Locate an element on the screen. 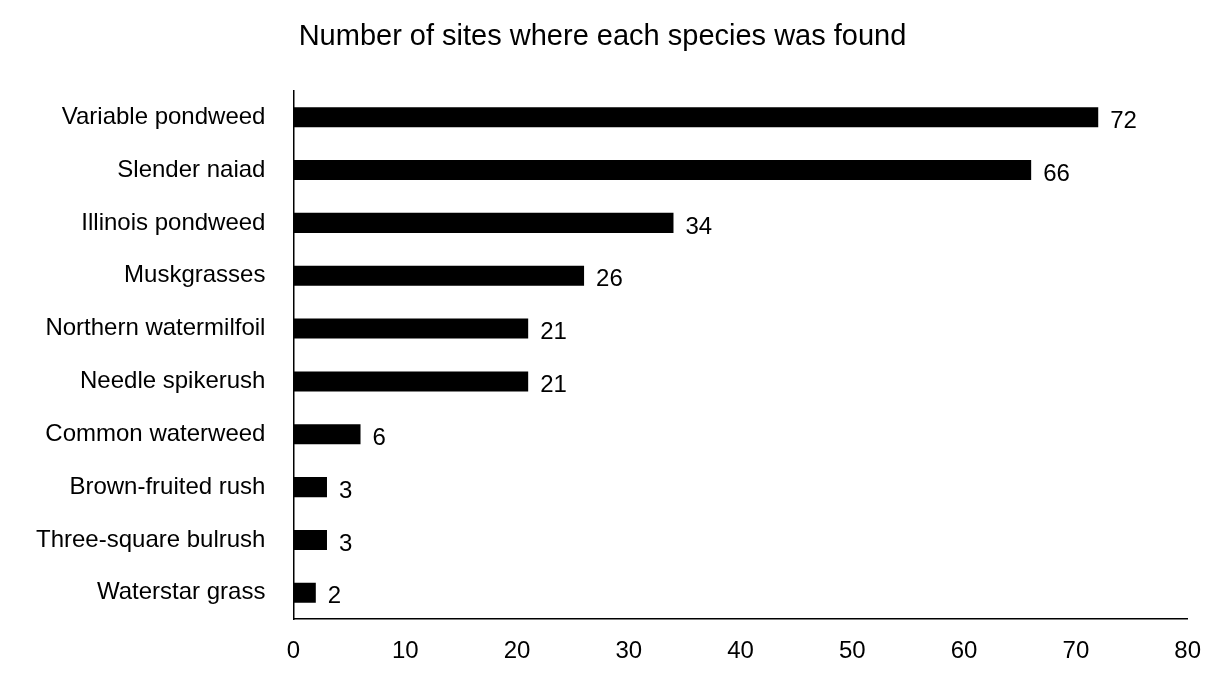 The width and height of the screenshot is (1219, 692). y-tick-label: Northern watermilfoil is located at coordinates (155, 327).